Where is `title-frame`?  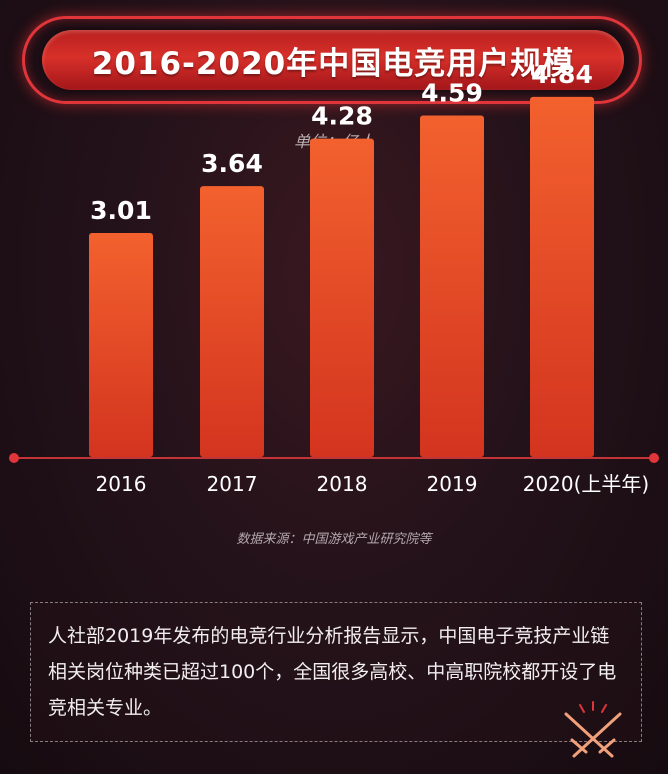 title-frame is located at coordinates (332, 60).